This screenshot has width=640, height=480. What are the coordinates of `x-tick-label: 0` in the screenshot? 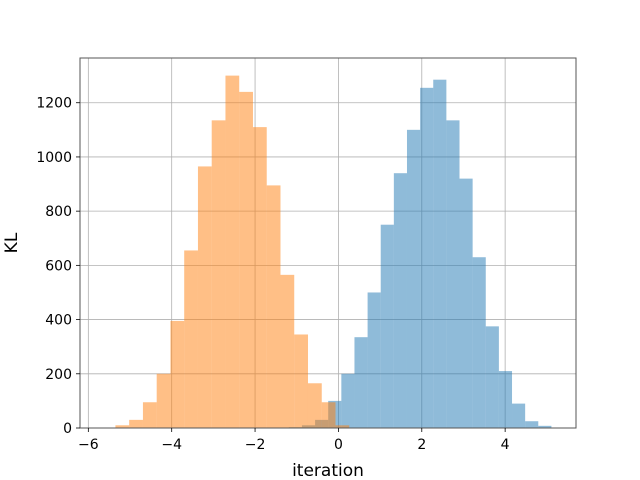 It's located at (338, 445).